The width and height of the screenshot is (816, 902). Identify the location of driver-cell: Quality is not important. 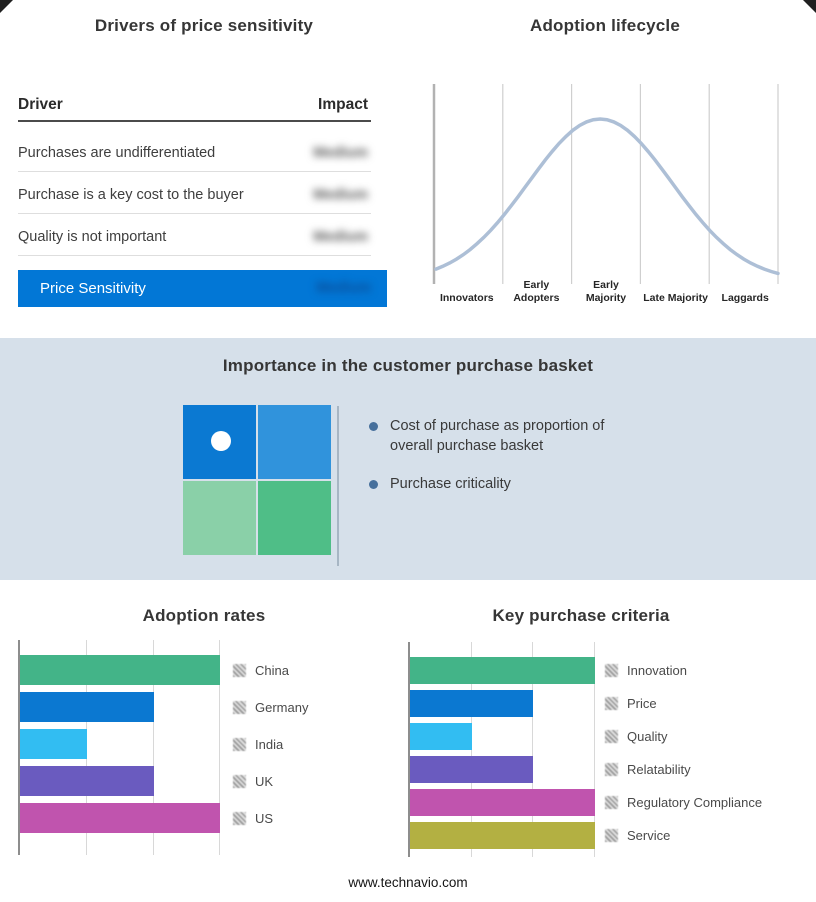
(92, 237).